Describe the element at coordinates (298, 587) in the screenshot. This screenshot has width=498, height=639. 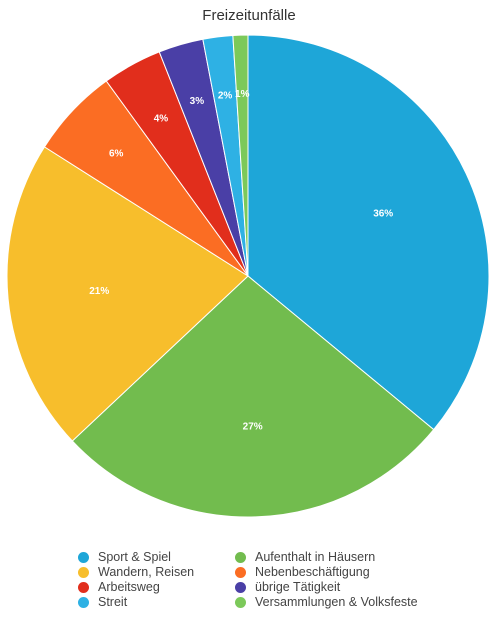
I see `legend-label: übrige Tätigkeit` at that location.